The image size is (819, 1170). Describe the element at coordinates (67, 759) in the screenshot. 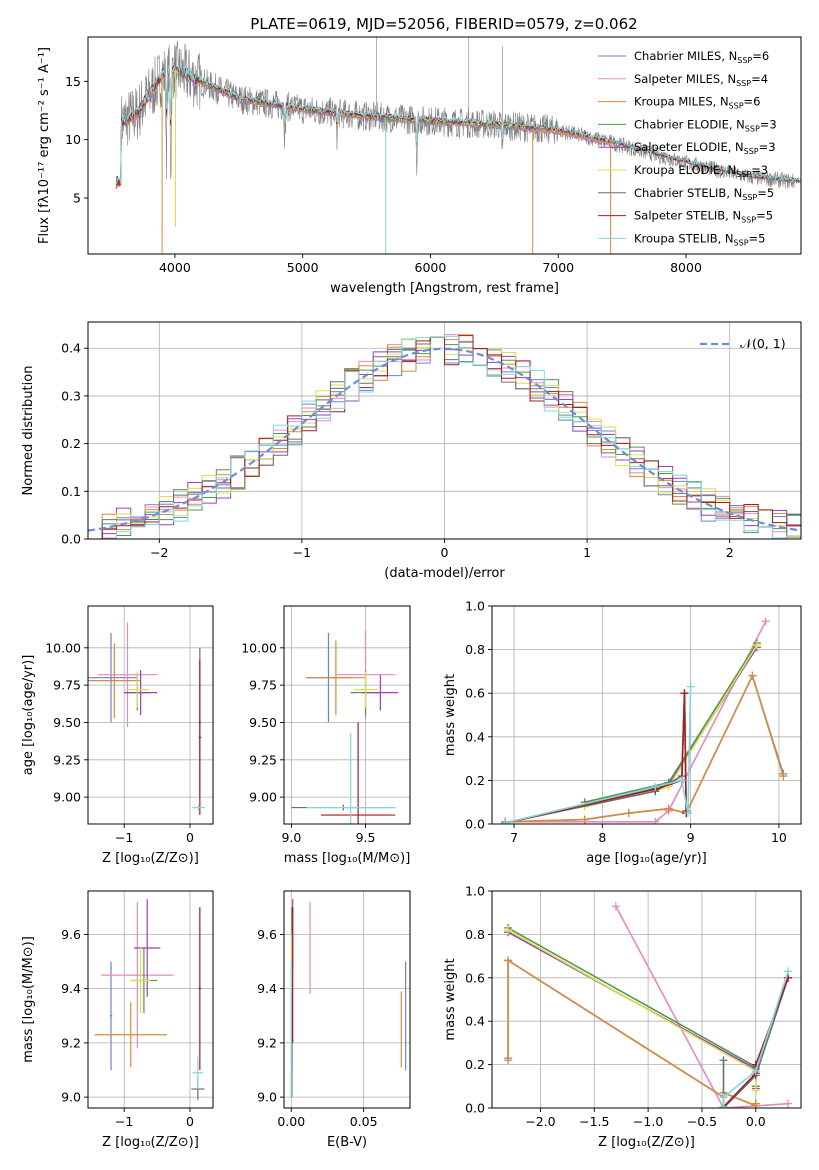

I see `y-tick-label: 9.25` at that location.